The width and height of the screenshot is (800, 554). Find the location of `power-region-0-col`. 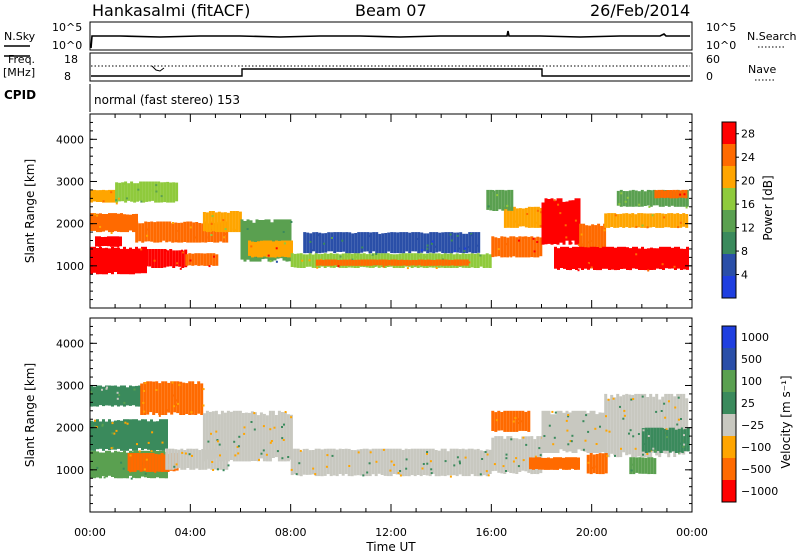

power-region-0-col is located at coordinates (115, 259).